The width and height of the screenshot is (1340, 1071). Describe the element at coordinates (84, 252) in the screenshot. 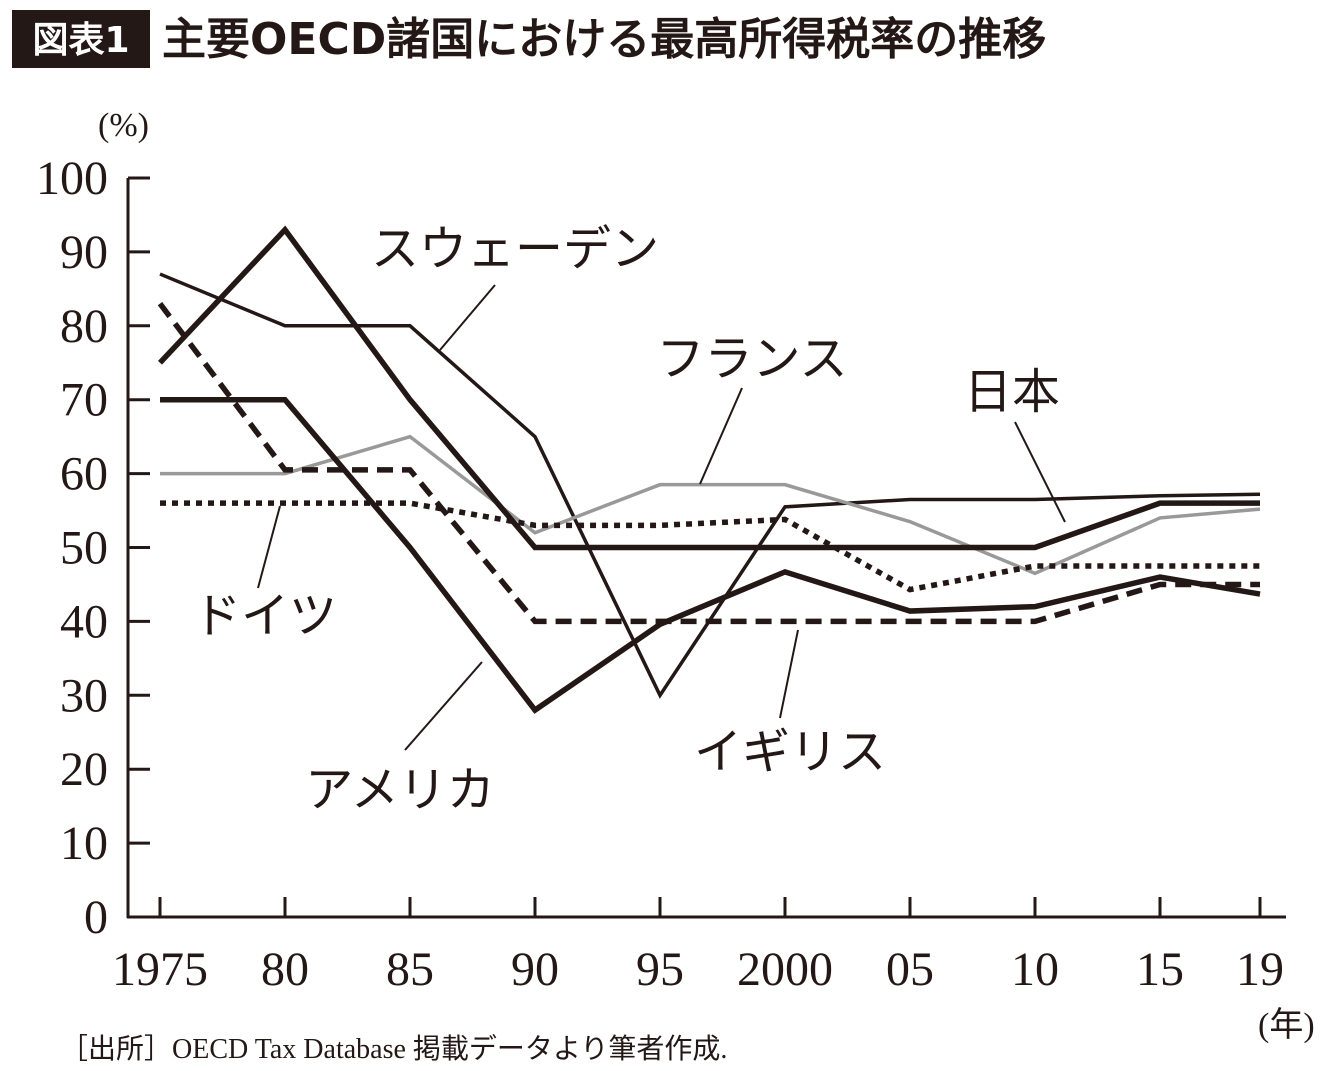

I see `y-tick-label: 90` at that location.